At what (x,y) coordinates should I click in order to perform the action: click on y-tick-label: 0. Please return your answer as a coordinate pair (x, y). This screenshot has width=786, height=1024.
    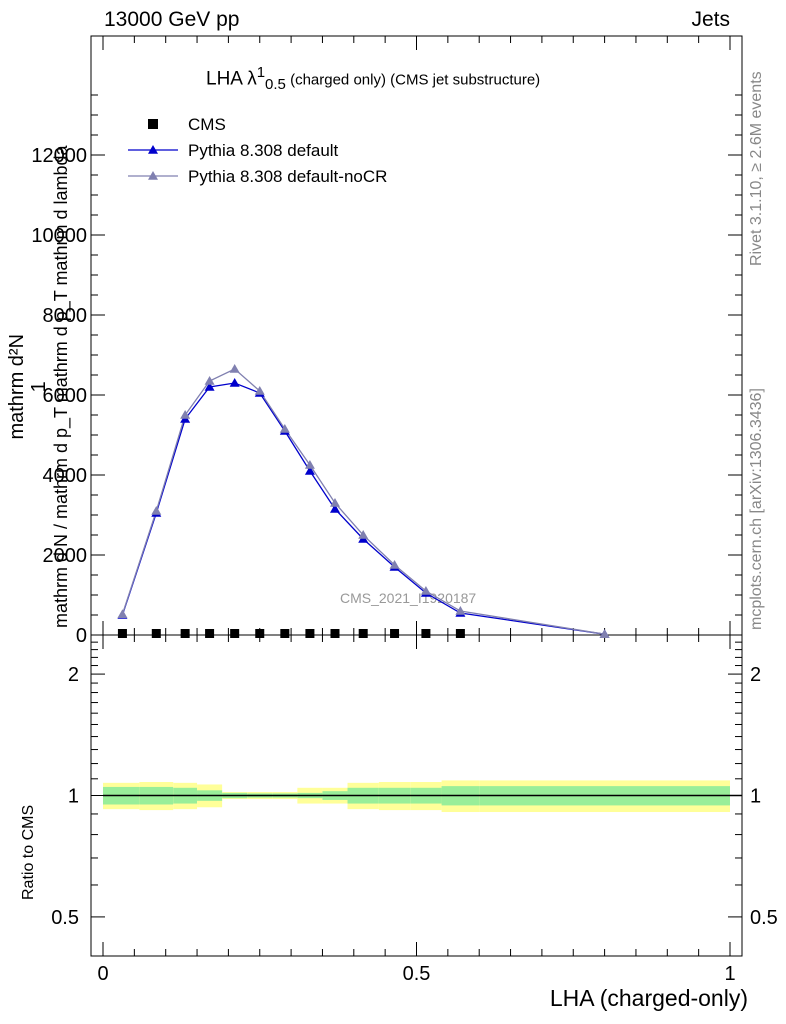
    Looking at the image, I should click on (81, 636).